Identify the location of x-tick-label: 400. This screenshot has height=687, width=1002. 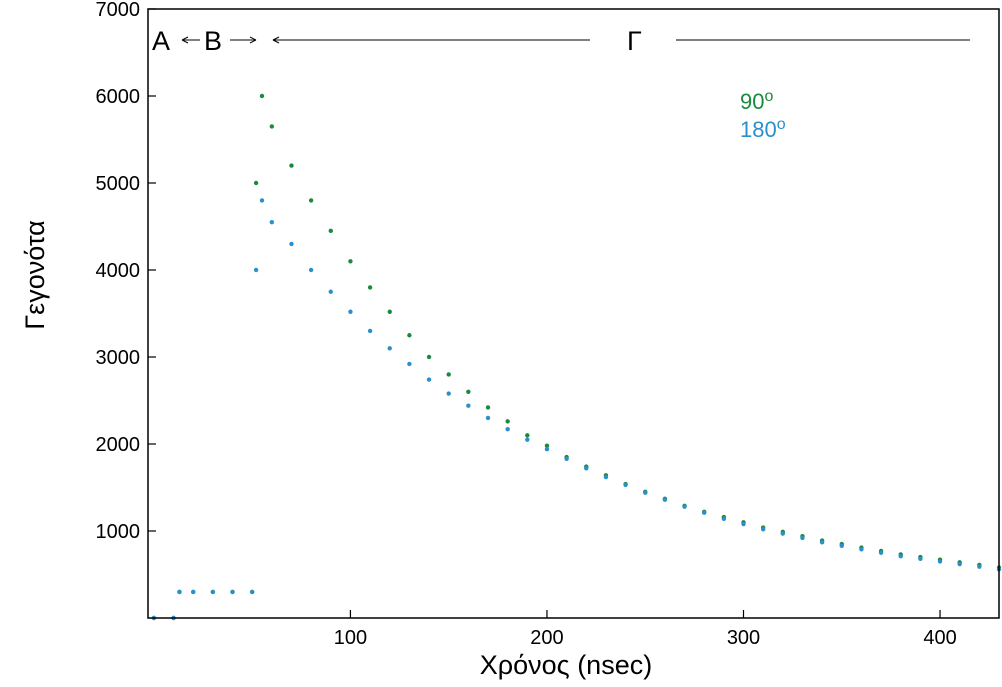
(939, 638).